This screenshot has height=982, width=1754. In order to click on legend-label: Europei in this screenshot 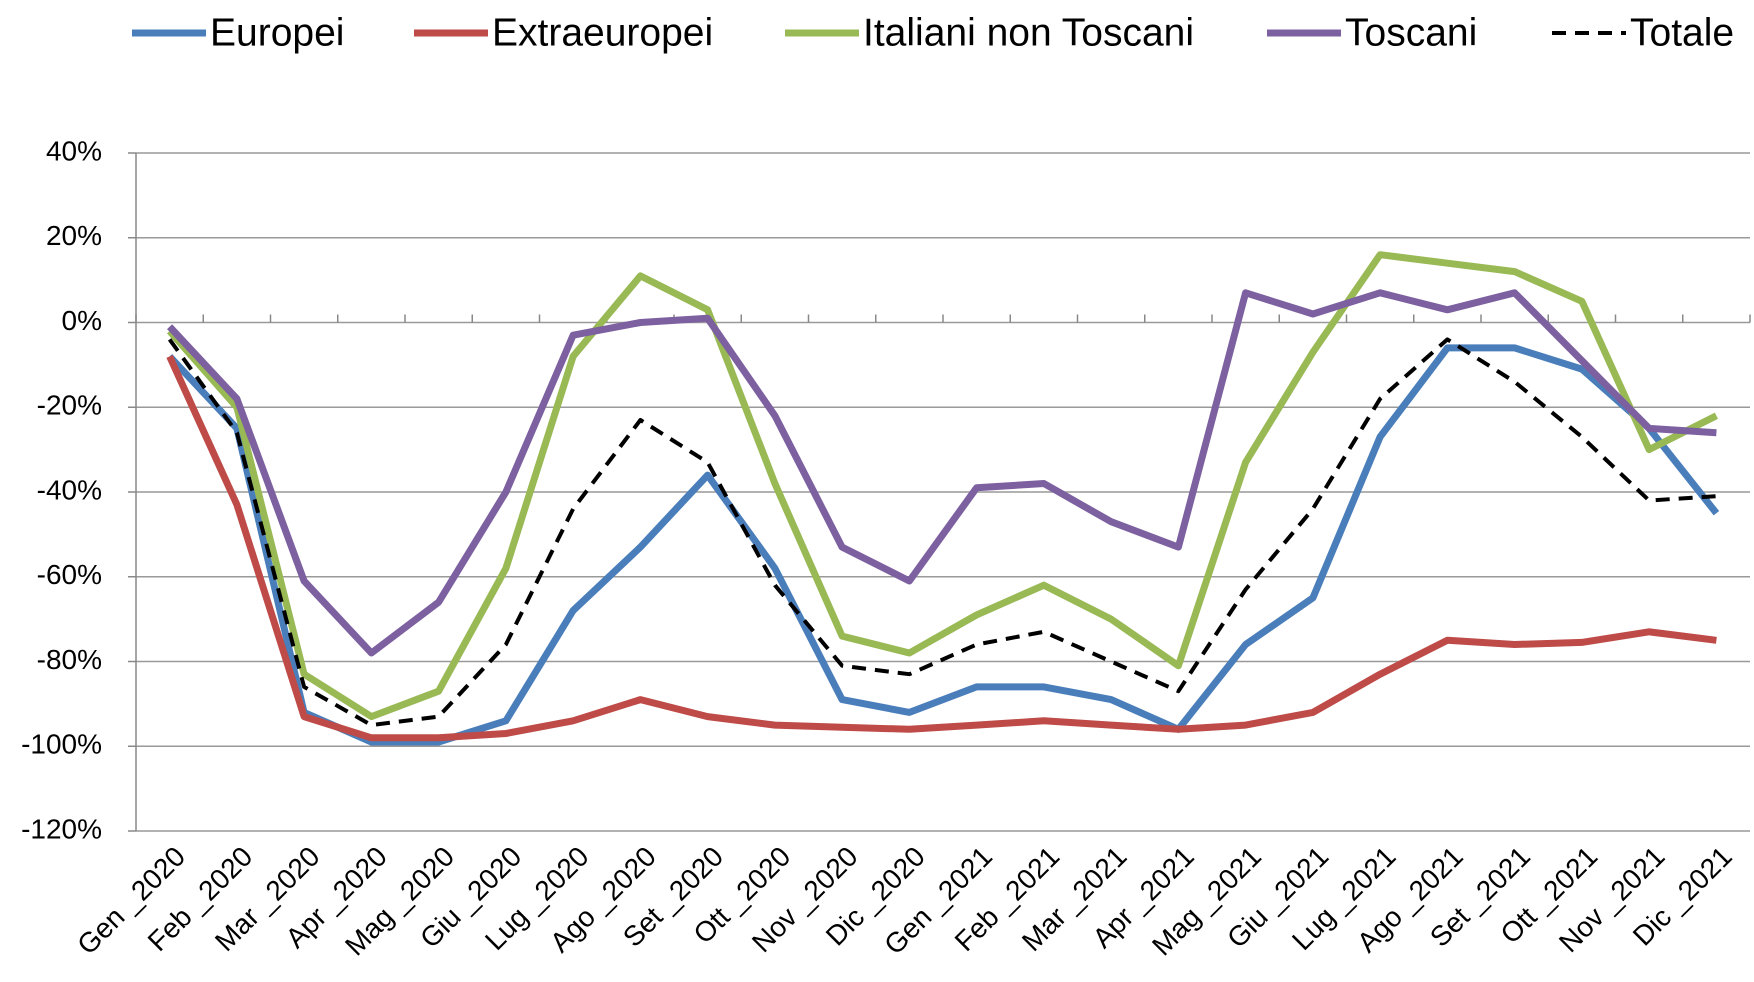, I will do `click(277, 32)`.